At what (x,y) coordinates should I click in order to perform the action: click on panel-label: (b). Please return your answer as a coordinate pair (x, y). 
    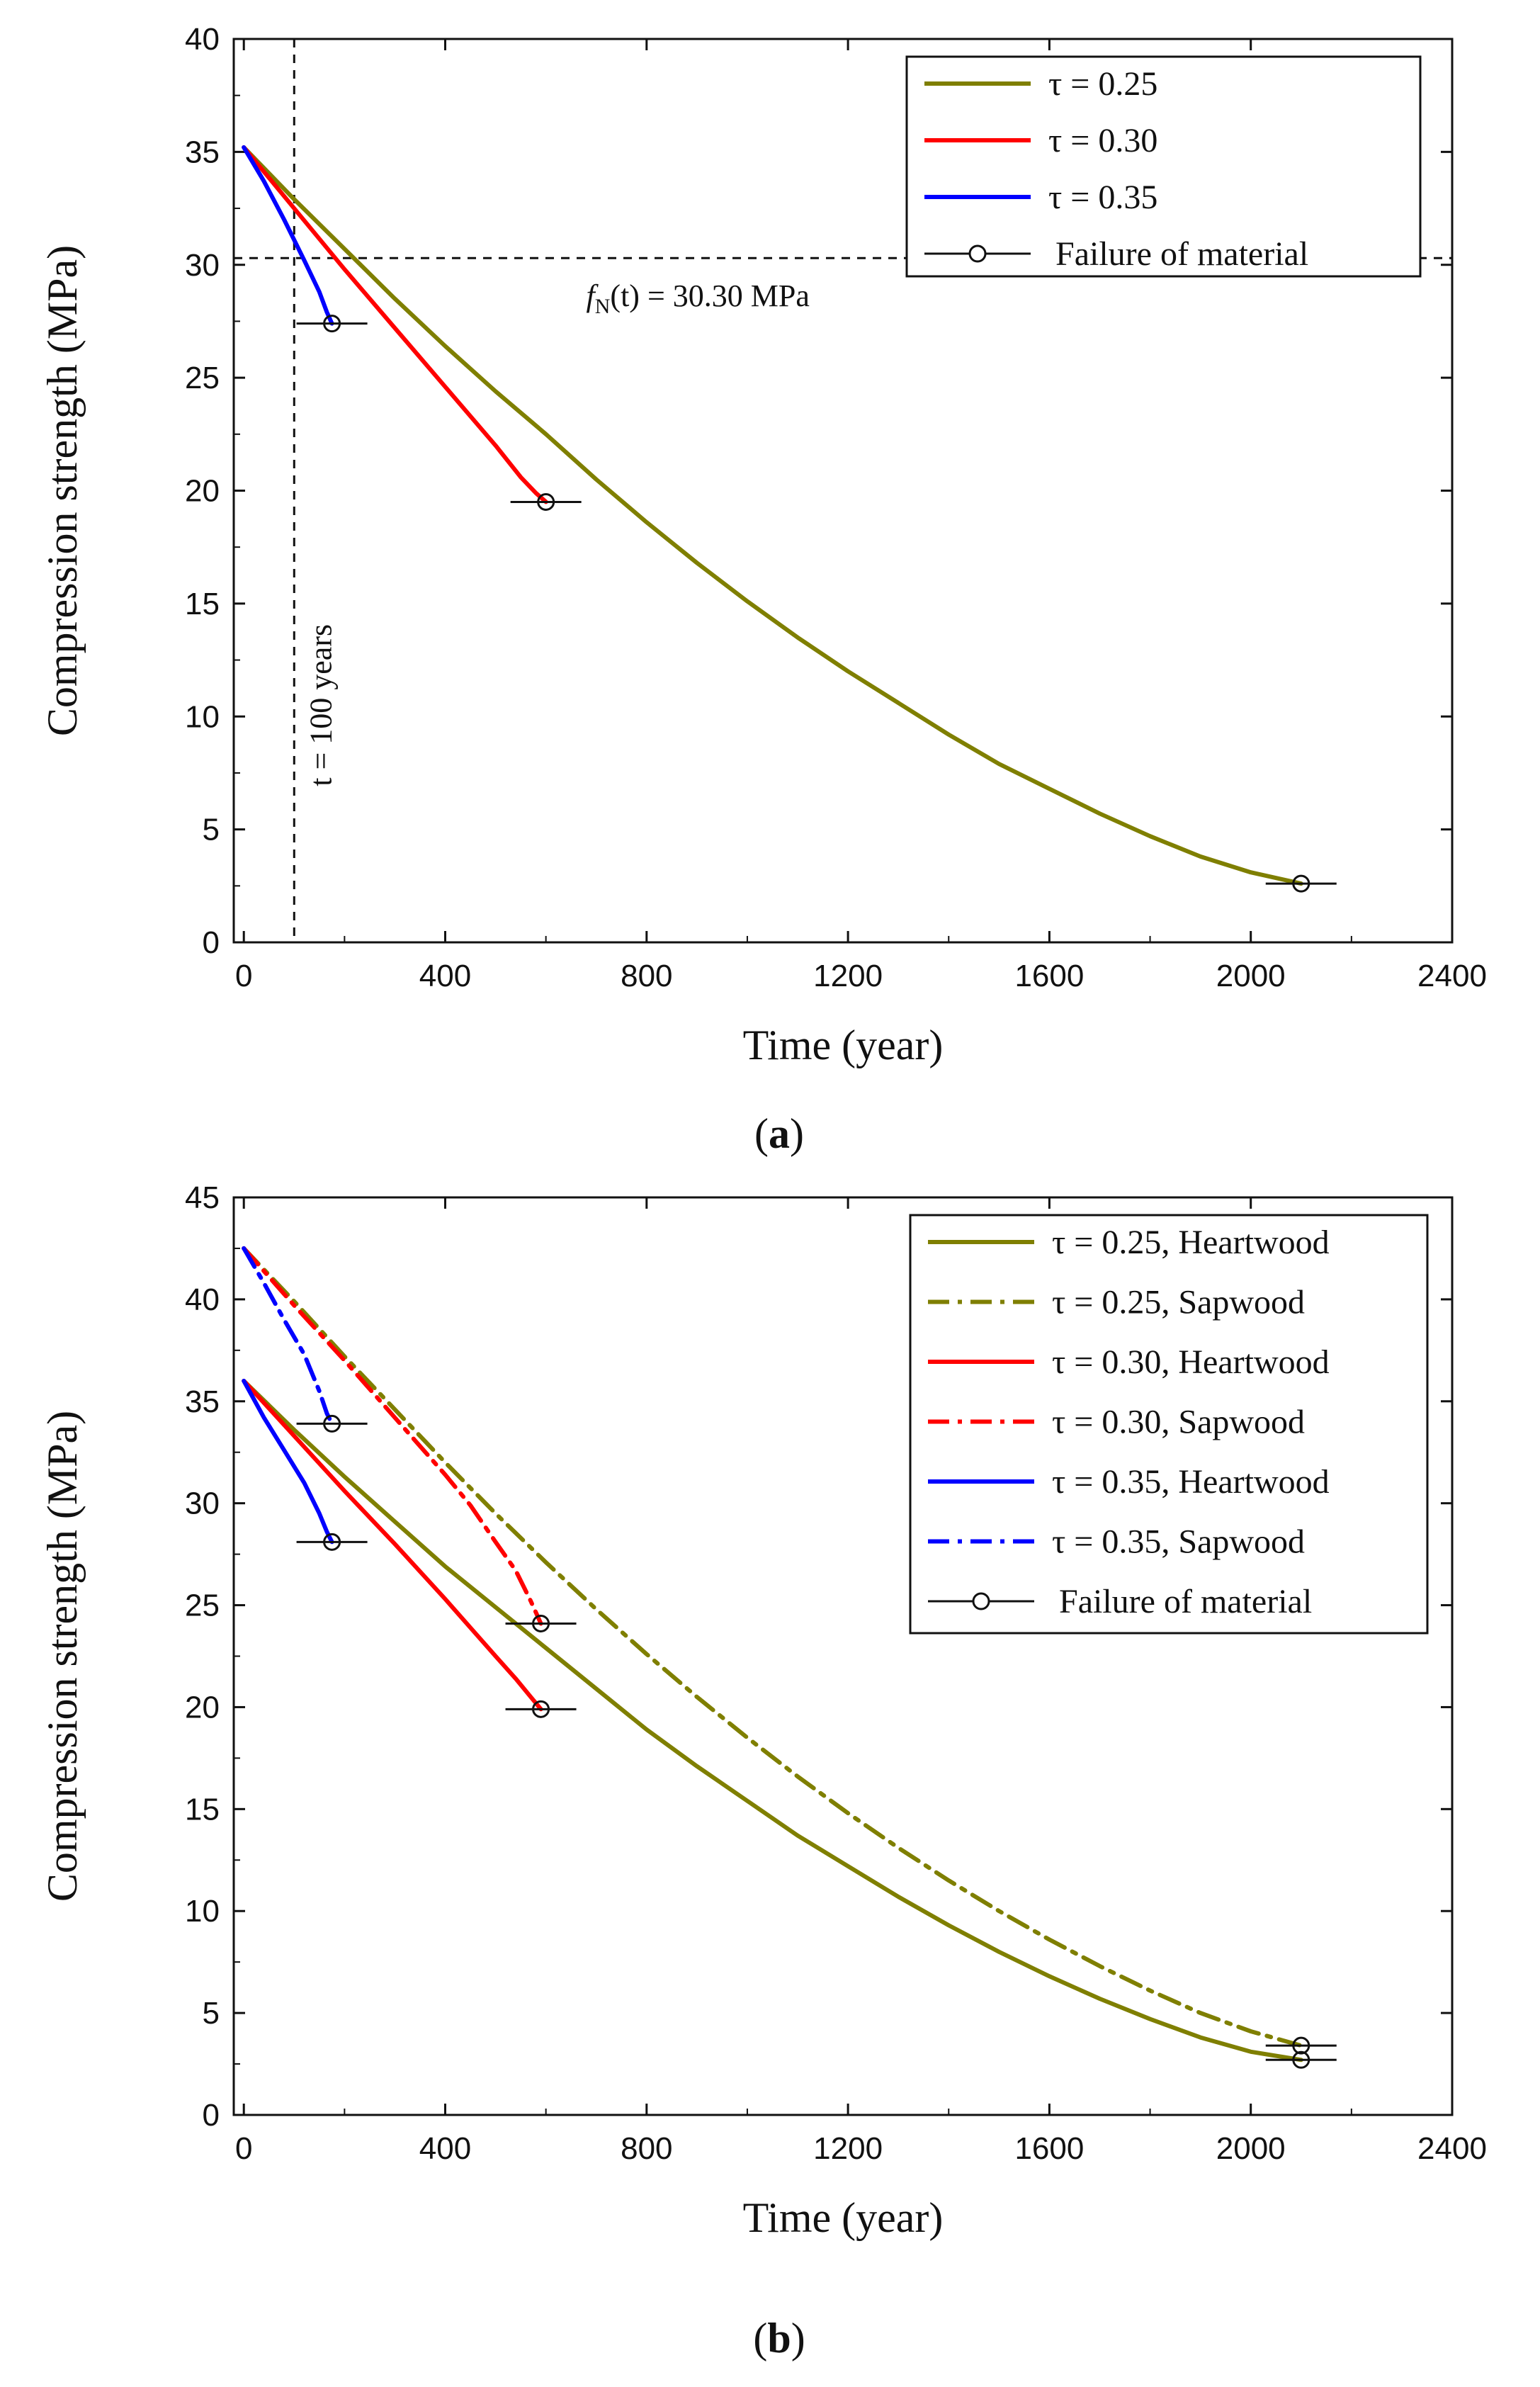
    Looking at the image, I should click on (779, 2338).